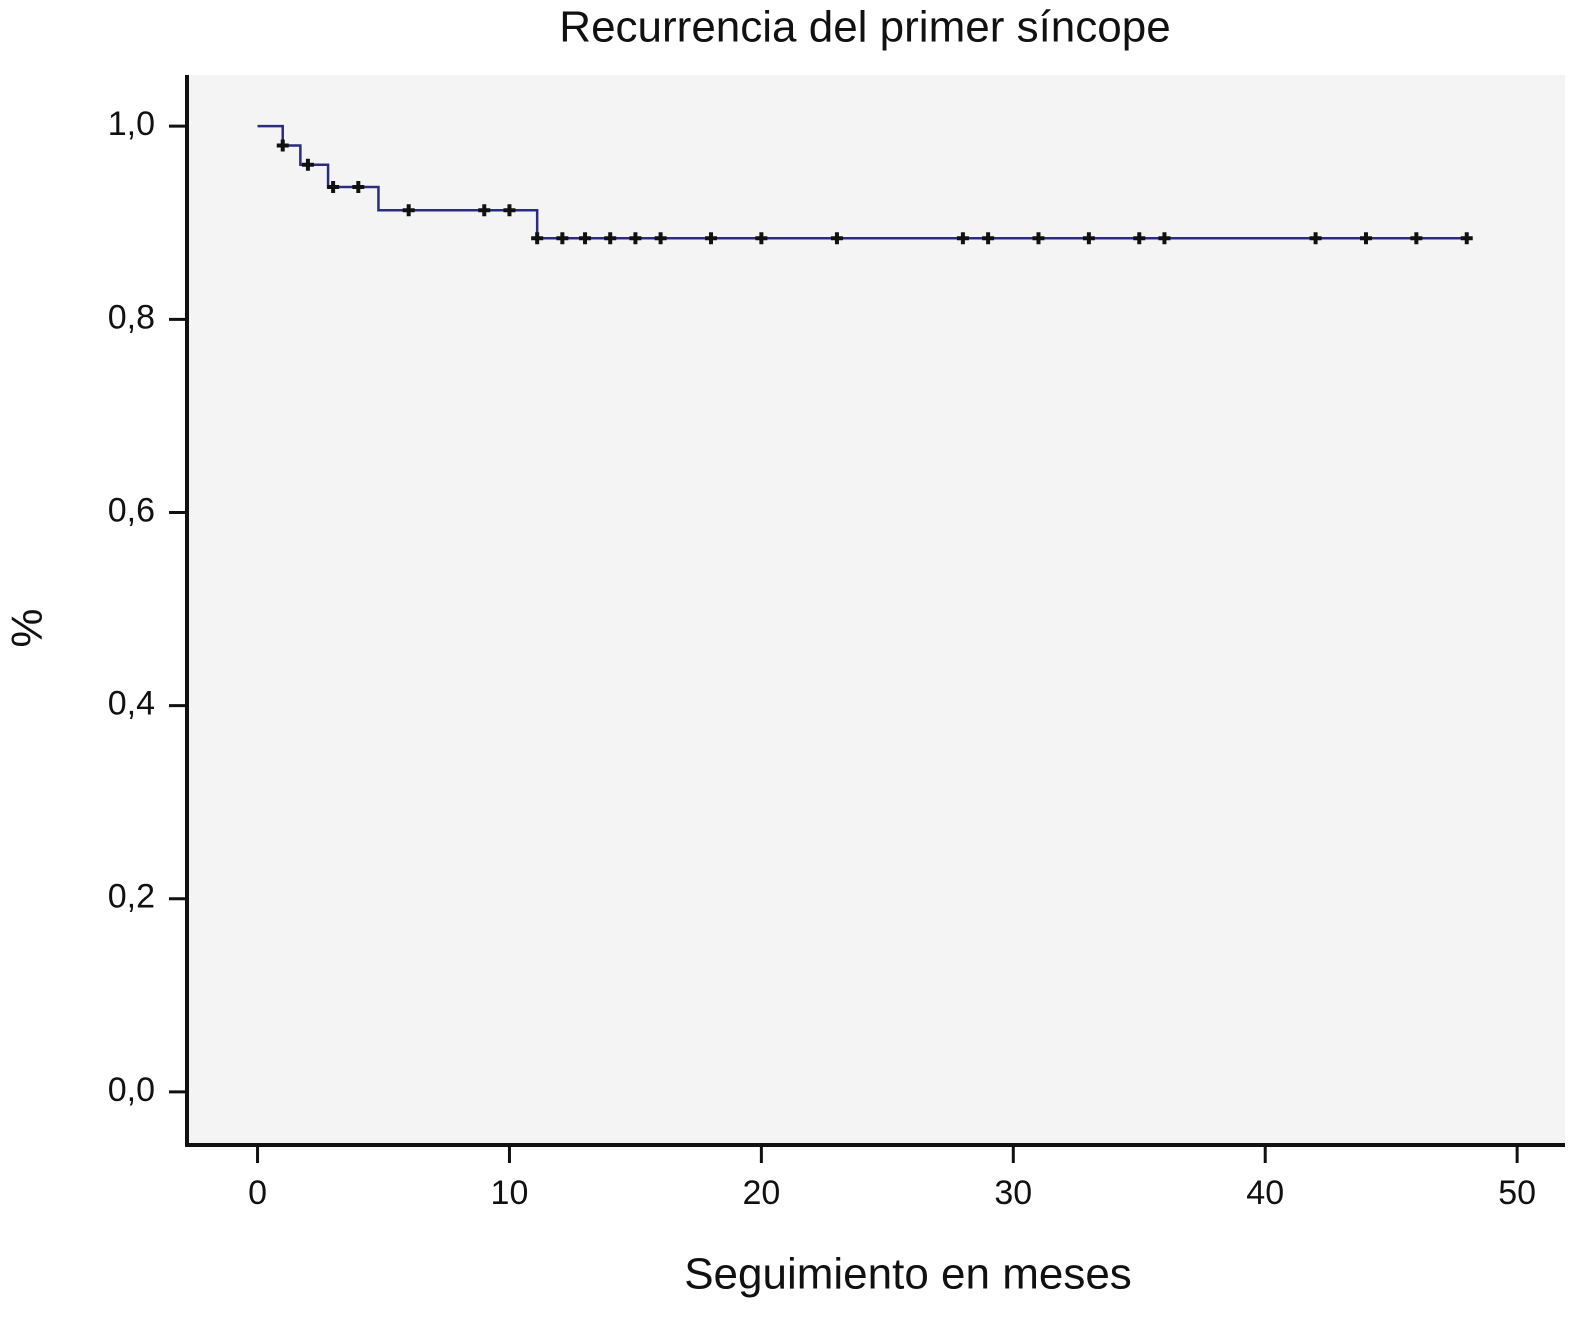 The image size is (1591, 1324). What do you see at coordinates (257, 1193) in the screenshot?
I see `x-tick-label: 0` at bounding box center [257, 1193].